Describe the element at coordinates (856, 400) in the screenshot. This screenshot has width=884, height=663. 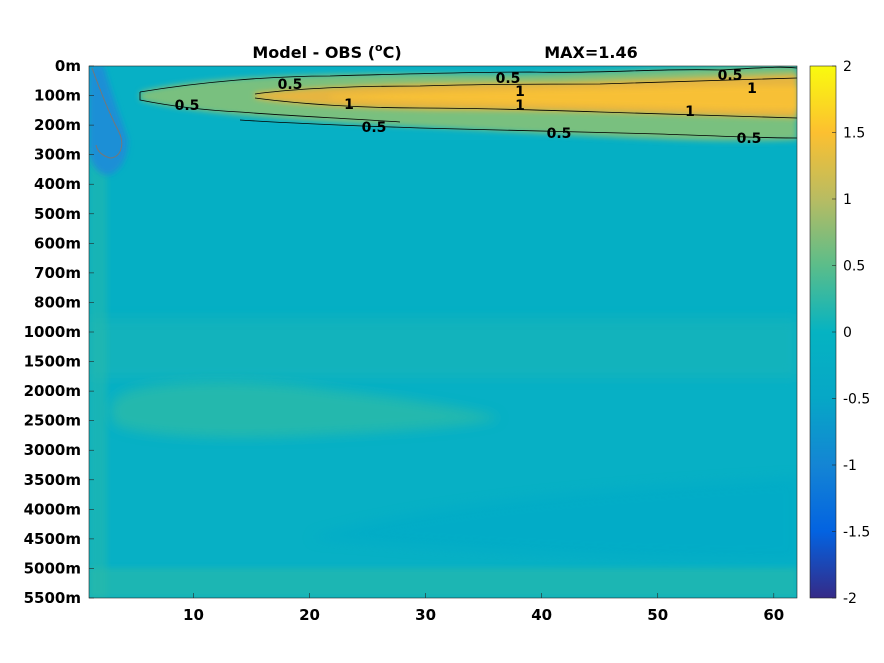
I see `colorbar-tick-label: -0.5` at that location.